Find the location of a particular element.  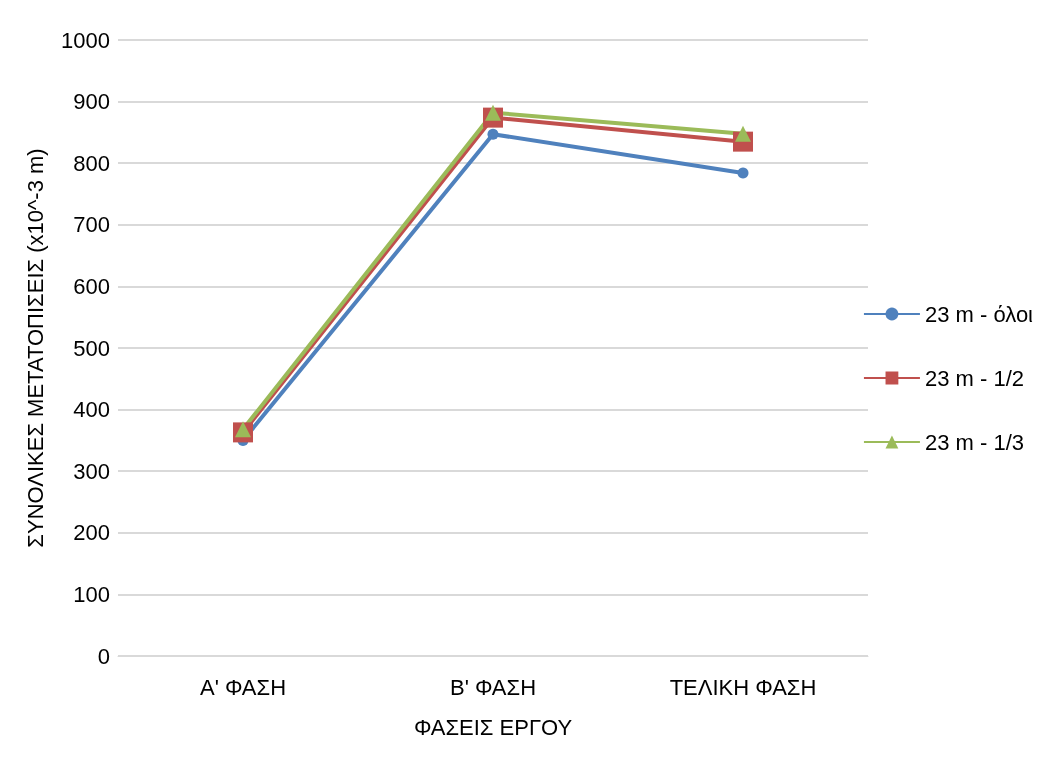

x-tick-label: ΤΕΛΙΚΗ ΦΑΣΗ is located at coordinates (743, 687).